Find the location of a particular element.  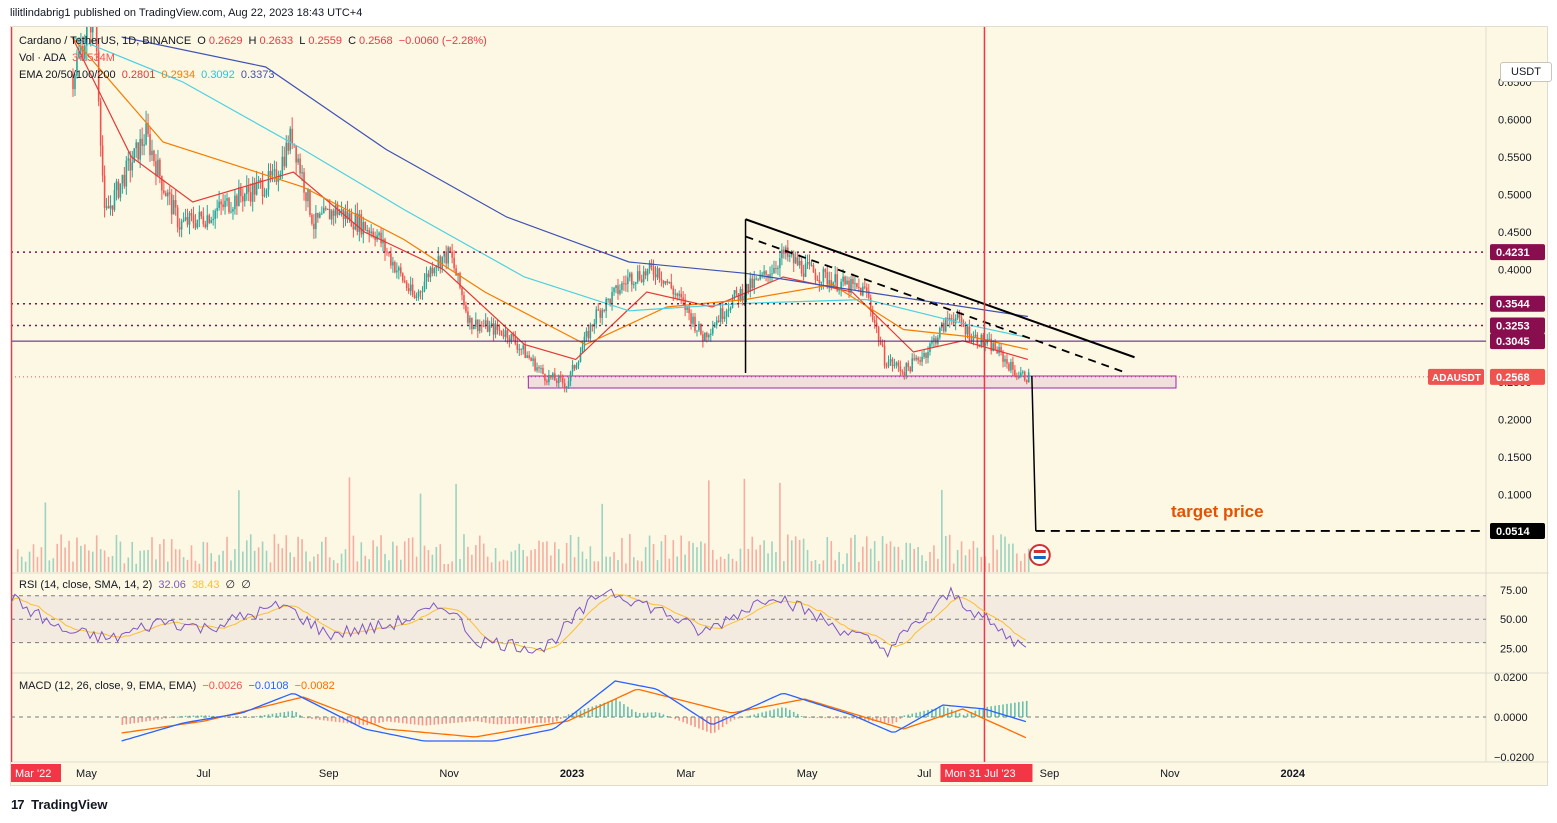

rsi-tick-label: 50.00 is located at coordinates (1514, 620).